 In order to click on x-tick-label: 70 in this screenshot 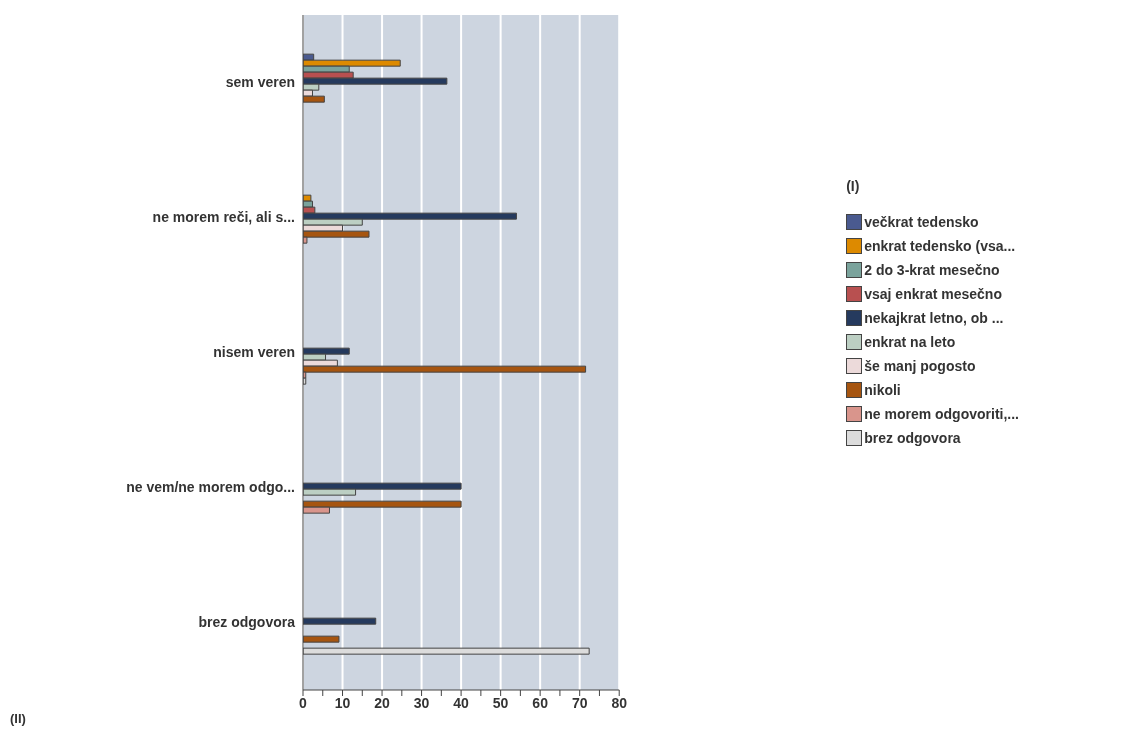, I will do `click(579, 702)`.